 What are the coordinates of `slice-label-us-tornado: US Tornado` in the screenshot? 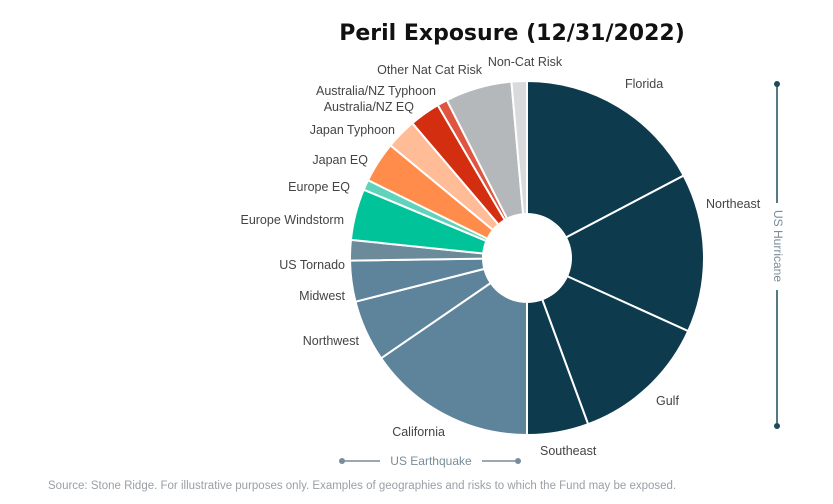 It's located at (312, 265).